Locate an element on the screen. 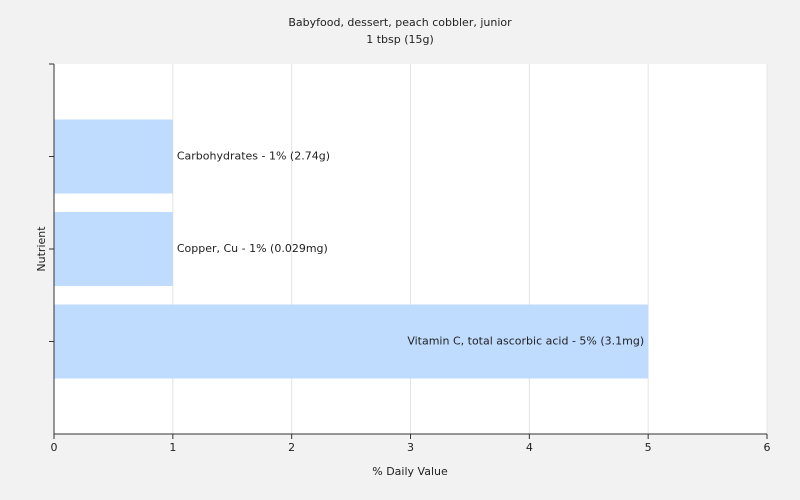  chart-title: Babyfood, dessert, peach cobbler, junior is located at coordinates (400, 22).